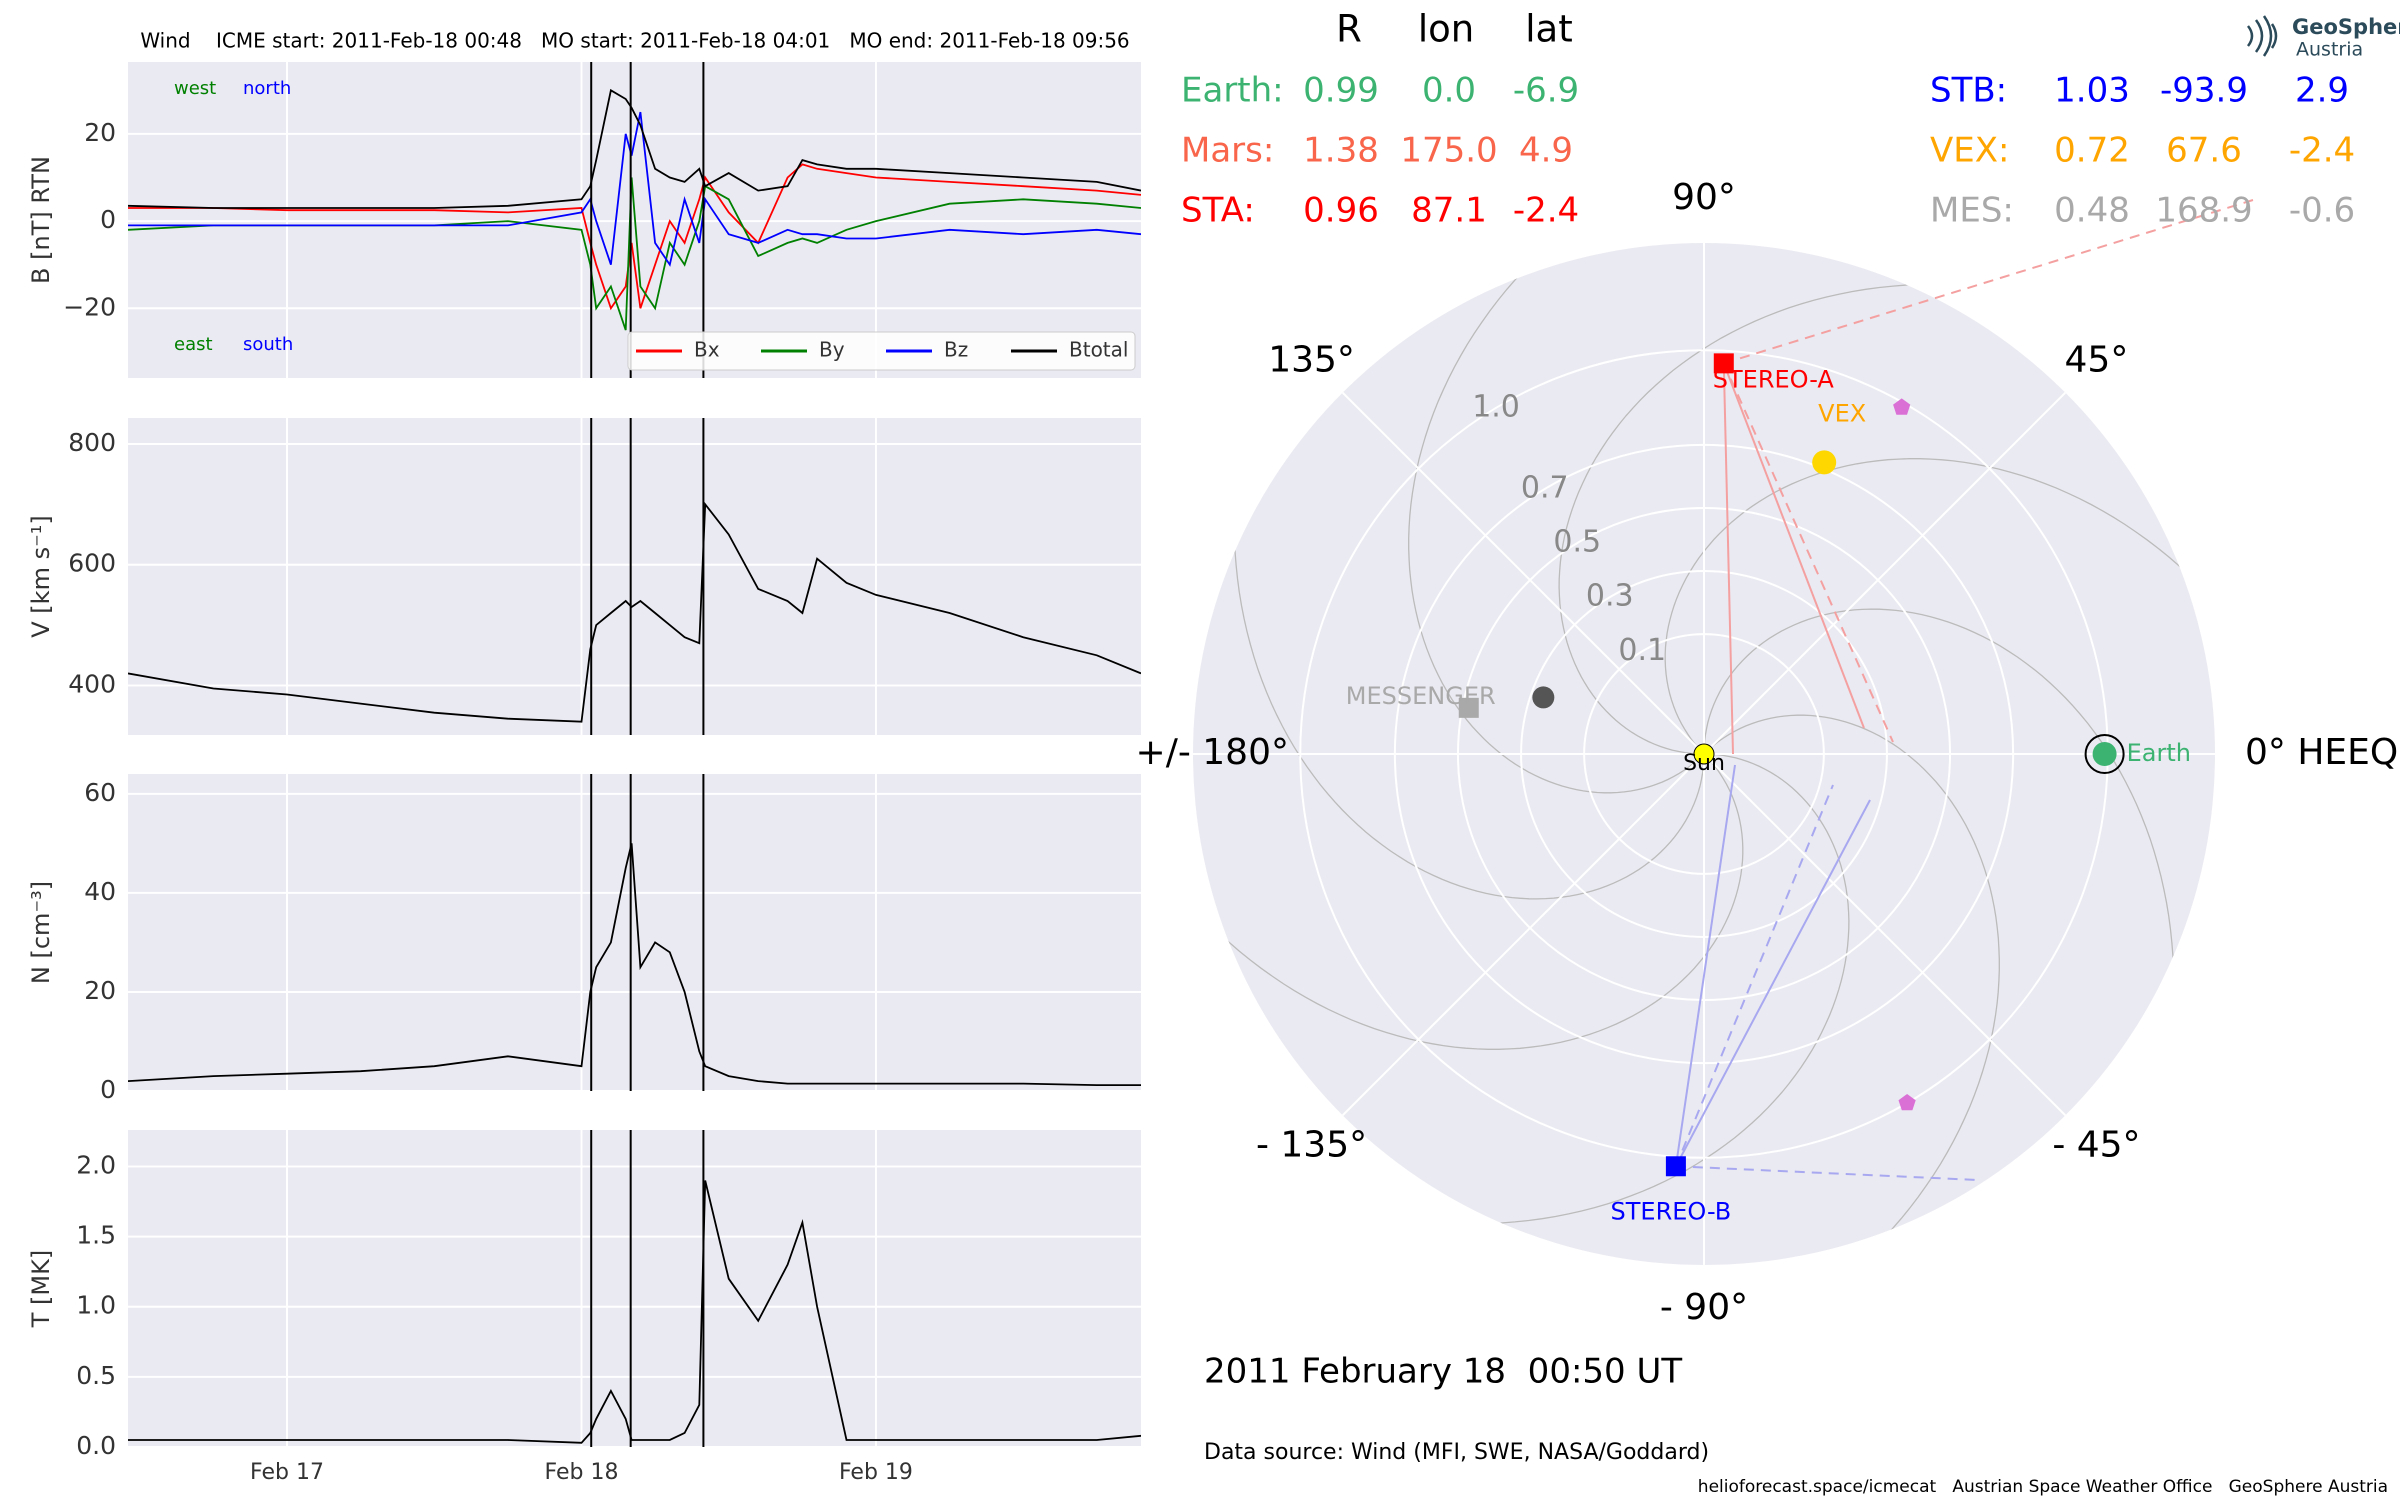 This screenshot has height=1500, width=2400. What do you see at coordinates (96, 1164) in the screenshot?
I see `y-tick-label: 2.0` at bounding box center [96, 1164].